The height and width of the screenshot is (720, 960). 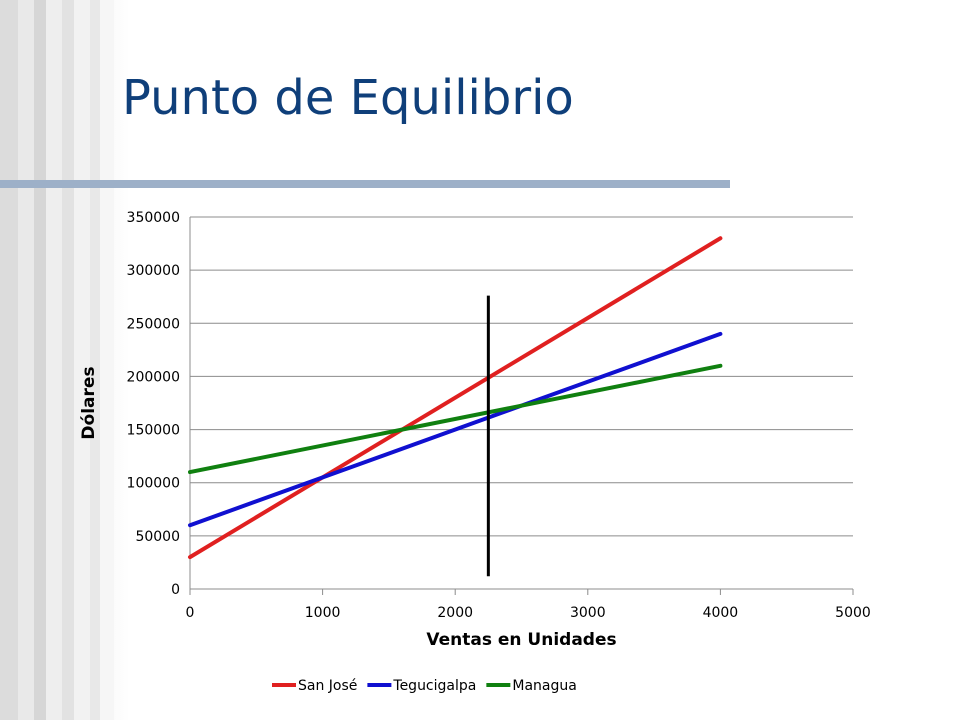 What do you see at coordinates (853, 613) in the screenshot?
I see `x-tick-label: 5000` at bounding box center [853, 613].